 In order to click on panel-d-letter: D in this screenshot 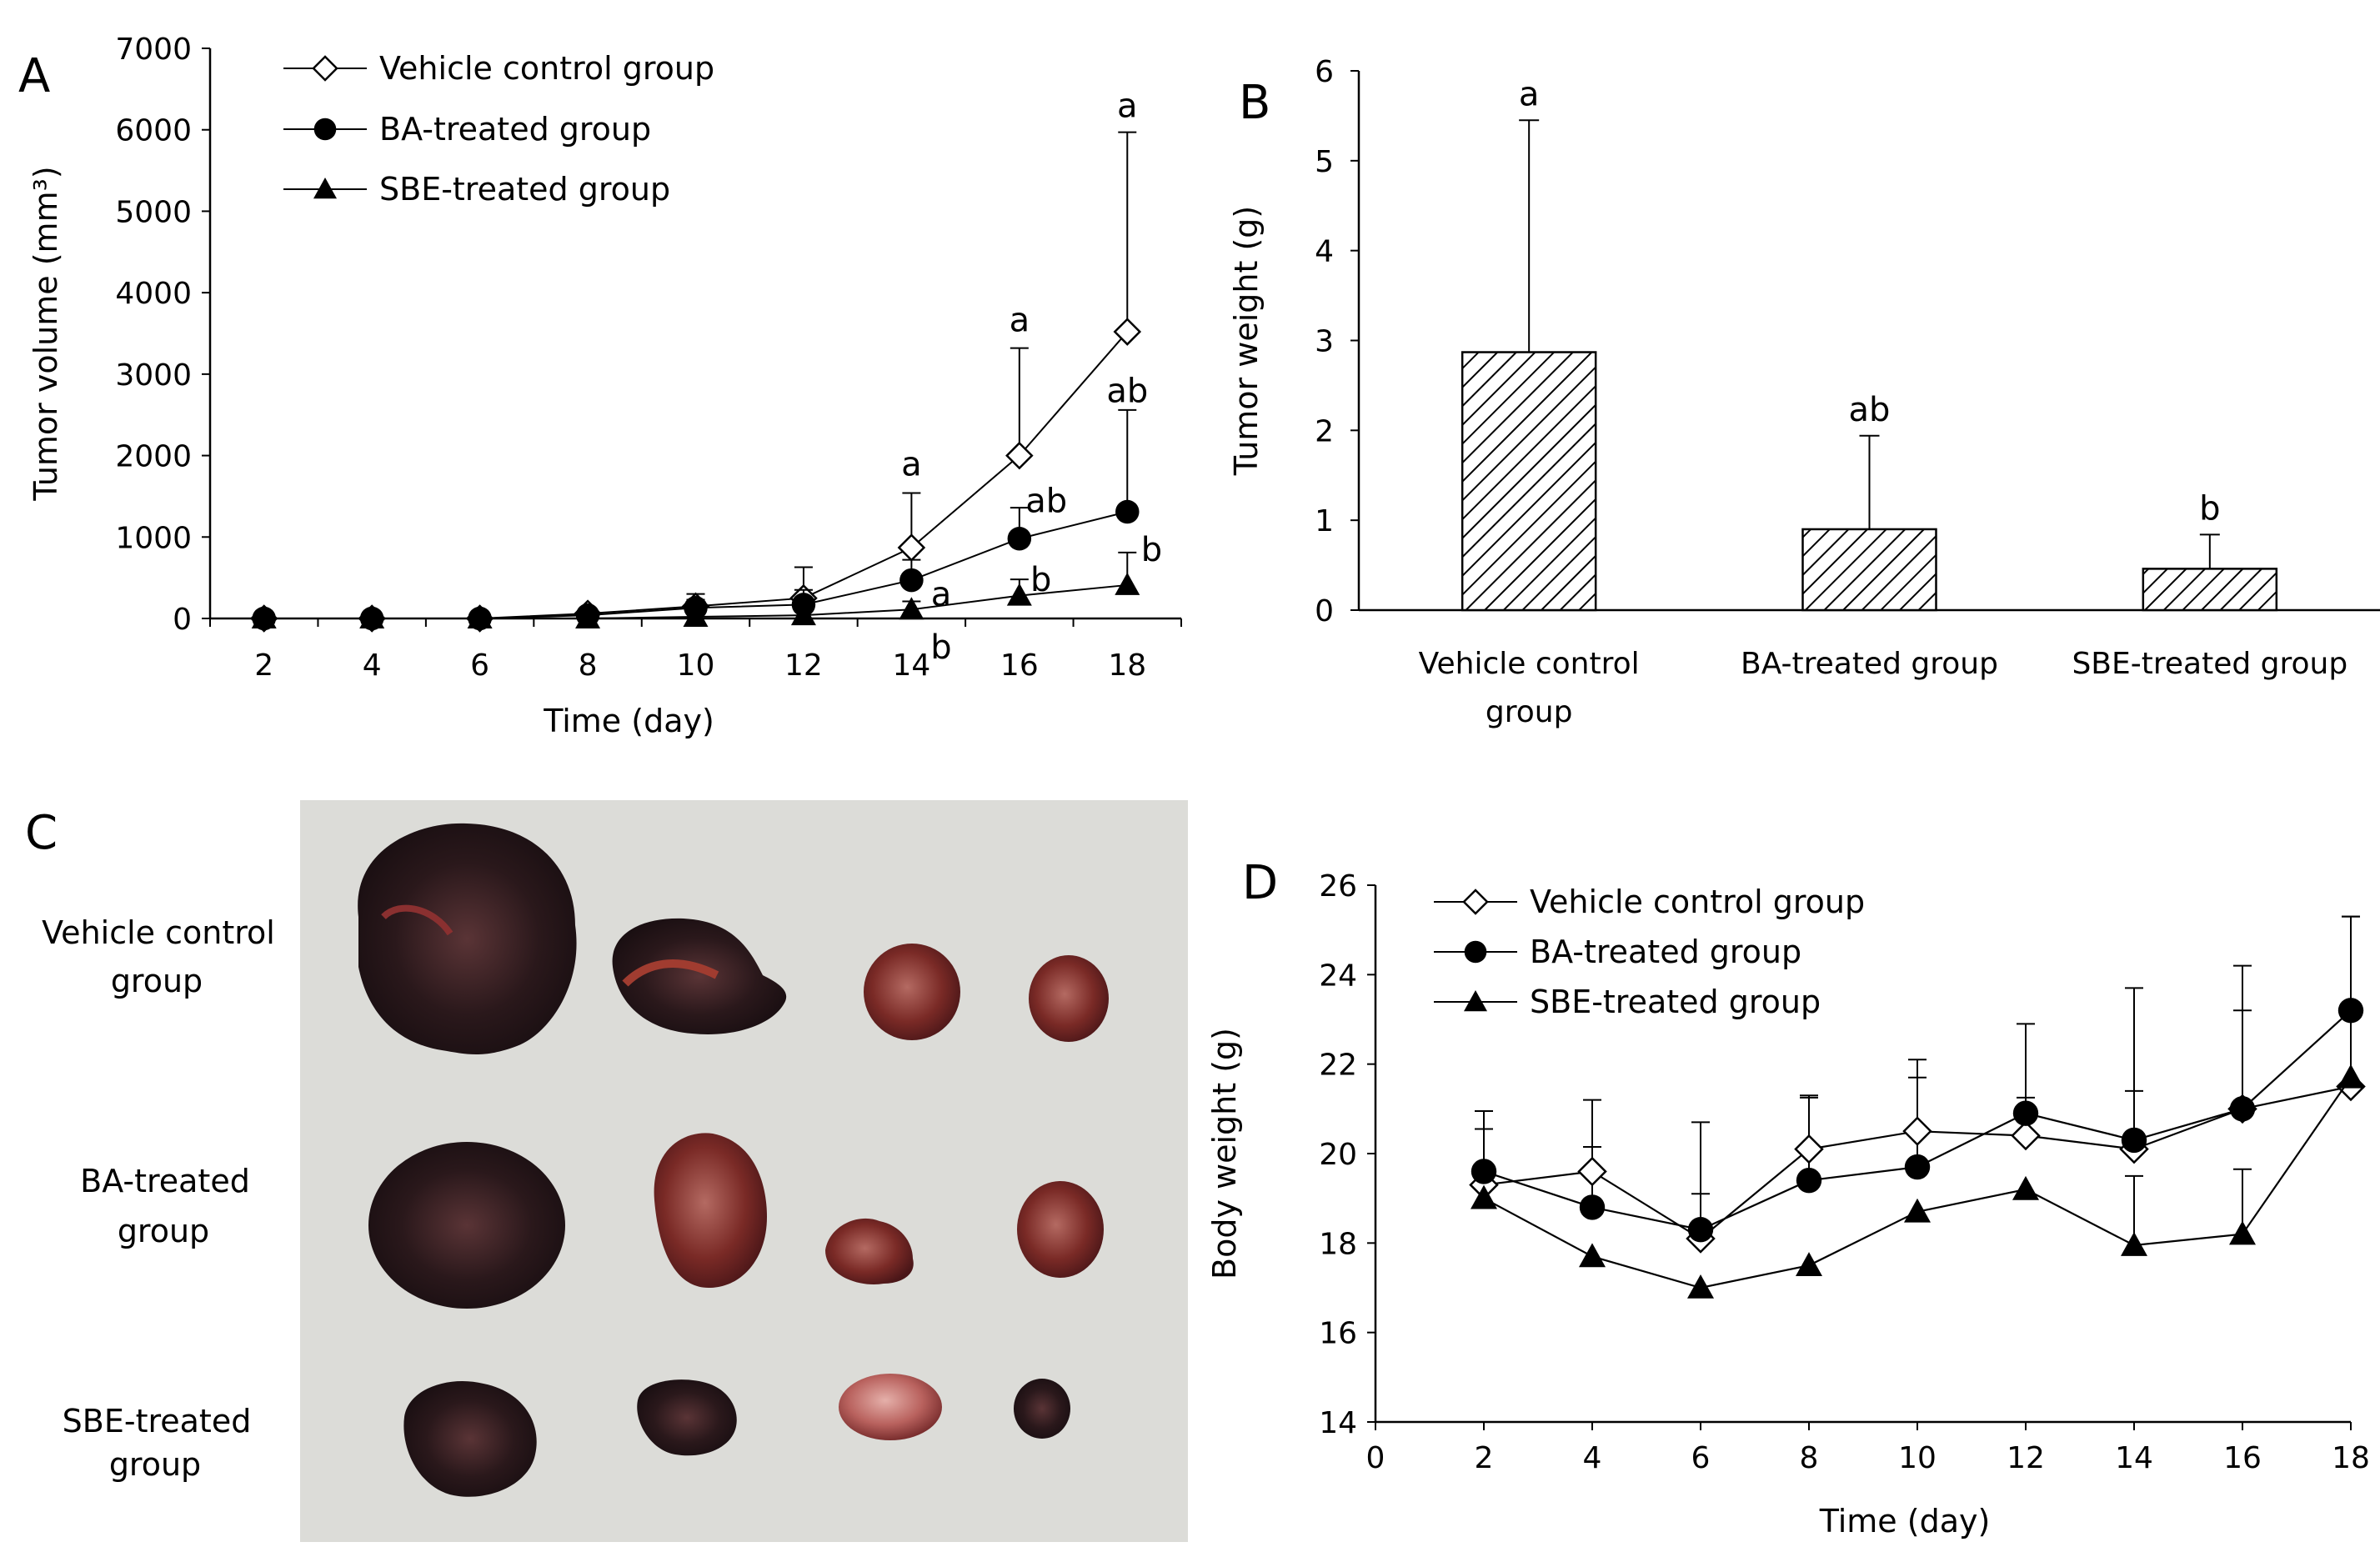, I will do `click(1260, 883)`.